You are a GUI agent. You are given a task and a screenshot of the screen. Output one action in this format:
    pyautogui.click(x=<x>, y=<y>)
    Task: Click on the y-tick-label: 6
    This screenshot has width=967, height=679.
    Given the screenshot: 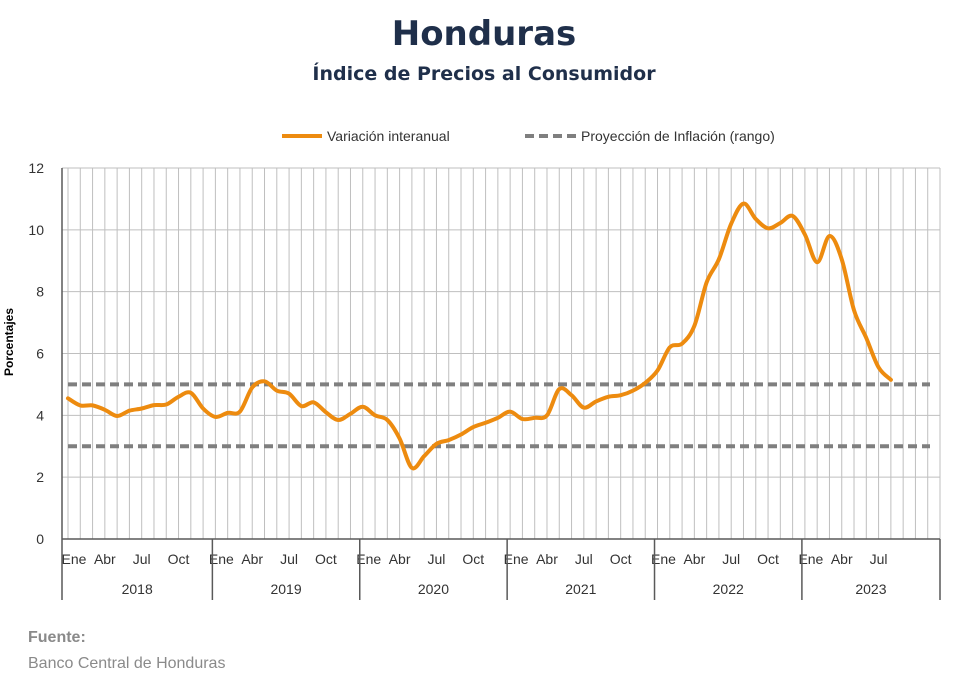 What is the action you would take?
    pyautogui.click(x=40, y=354)
    